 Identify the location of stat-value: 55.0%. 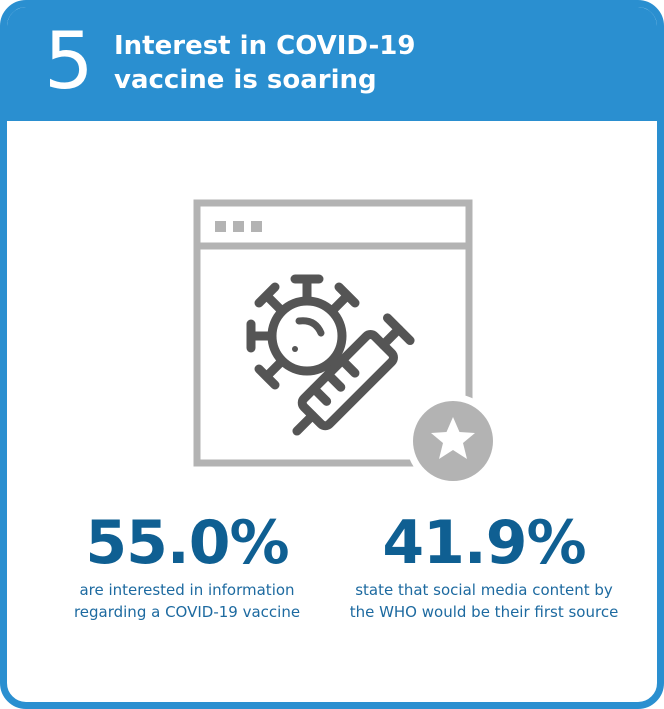
(187, 543).